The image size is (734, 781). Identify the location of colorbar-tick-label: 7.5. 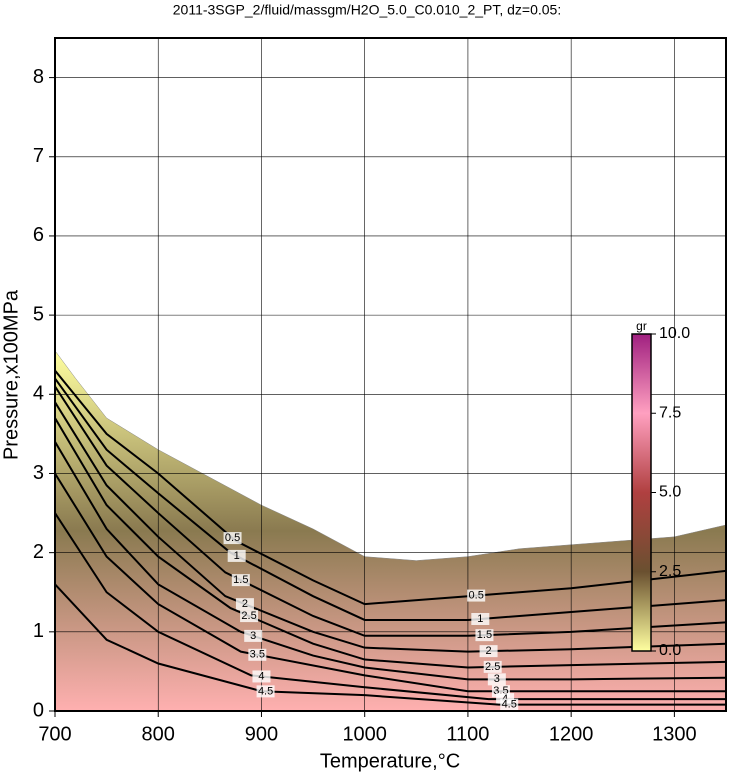
(670, 412).